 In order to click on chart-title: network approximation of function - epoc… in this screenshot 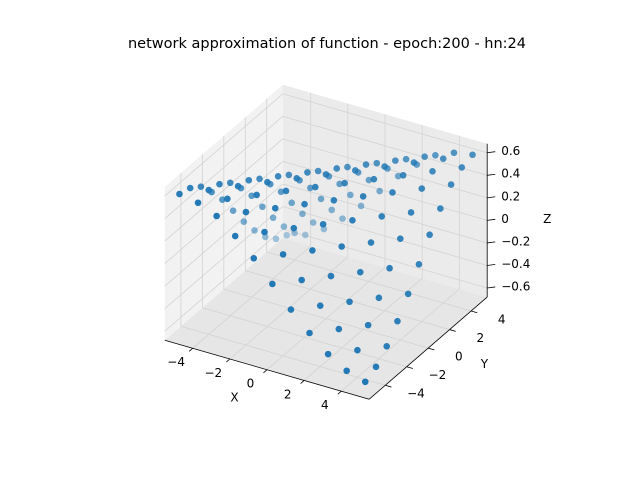, I will do `click(327, 44)`.